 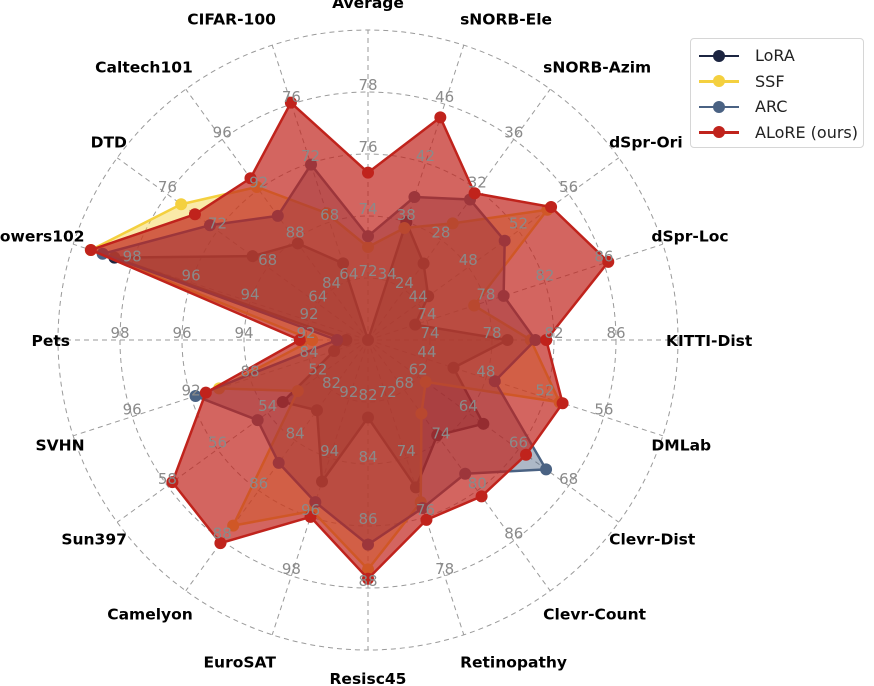 What do you see at coordinates (709, 341) in the screenshot?
I see `axis-label: KITTI-Dist` at bounding box center [709, 341].